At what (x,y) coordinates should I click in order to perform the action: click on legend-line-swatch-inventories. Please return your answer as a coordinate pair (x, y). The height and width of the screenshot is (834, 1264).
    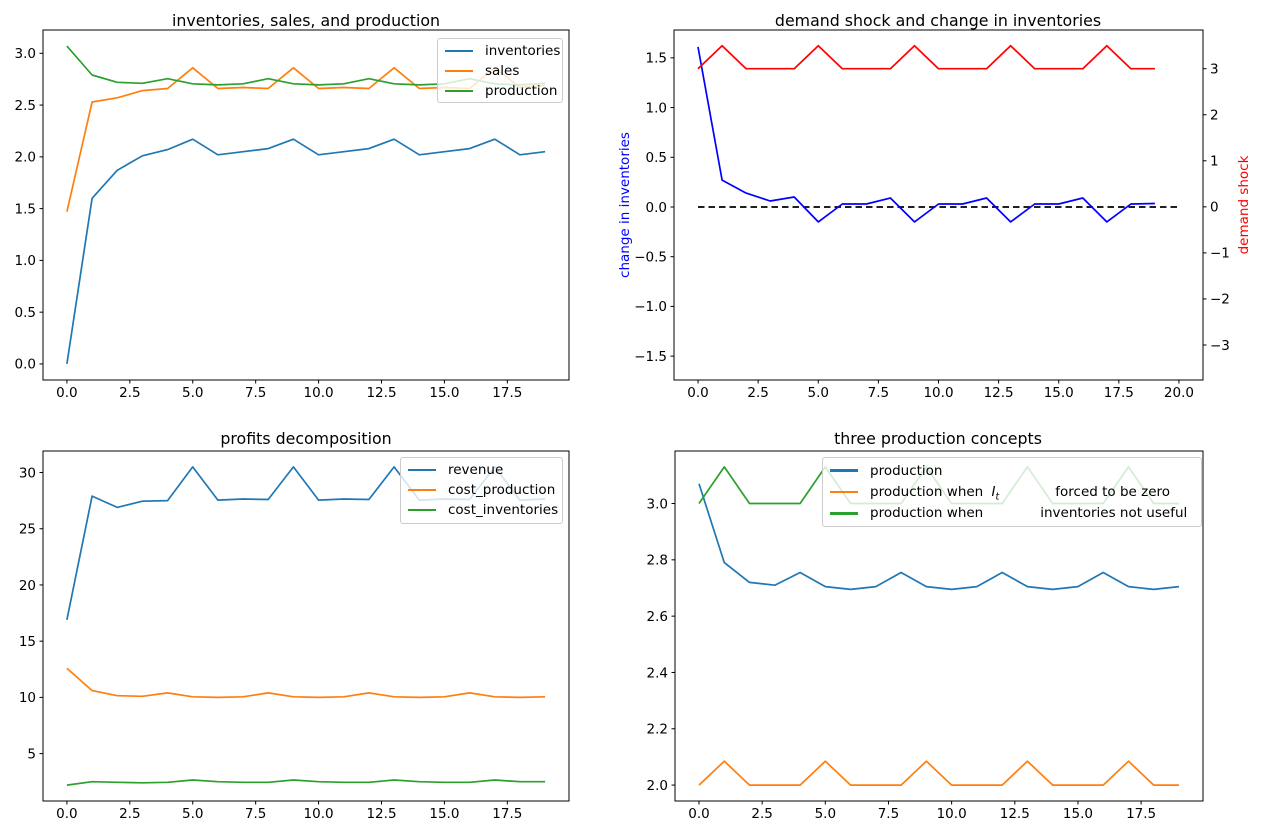
    Looking at the image, I should click on (459, 51).